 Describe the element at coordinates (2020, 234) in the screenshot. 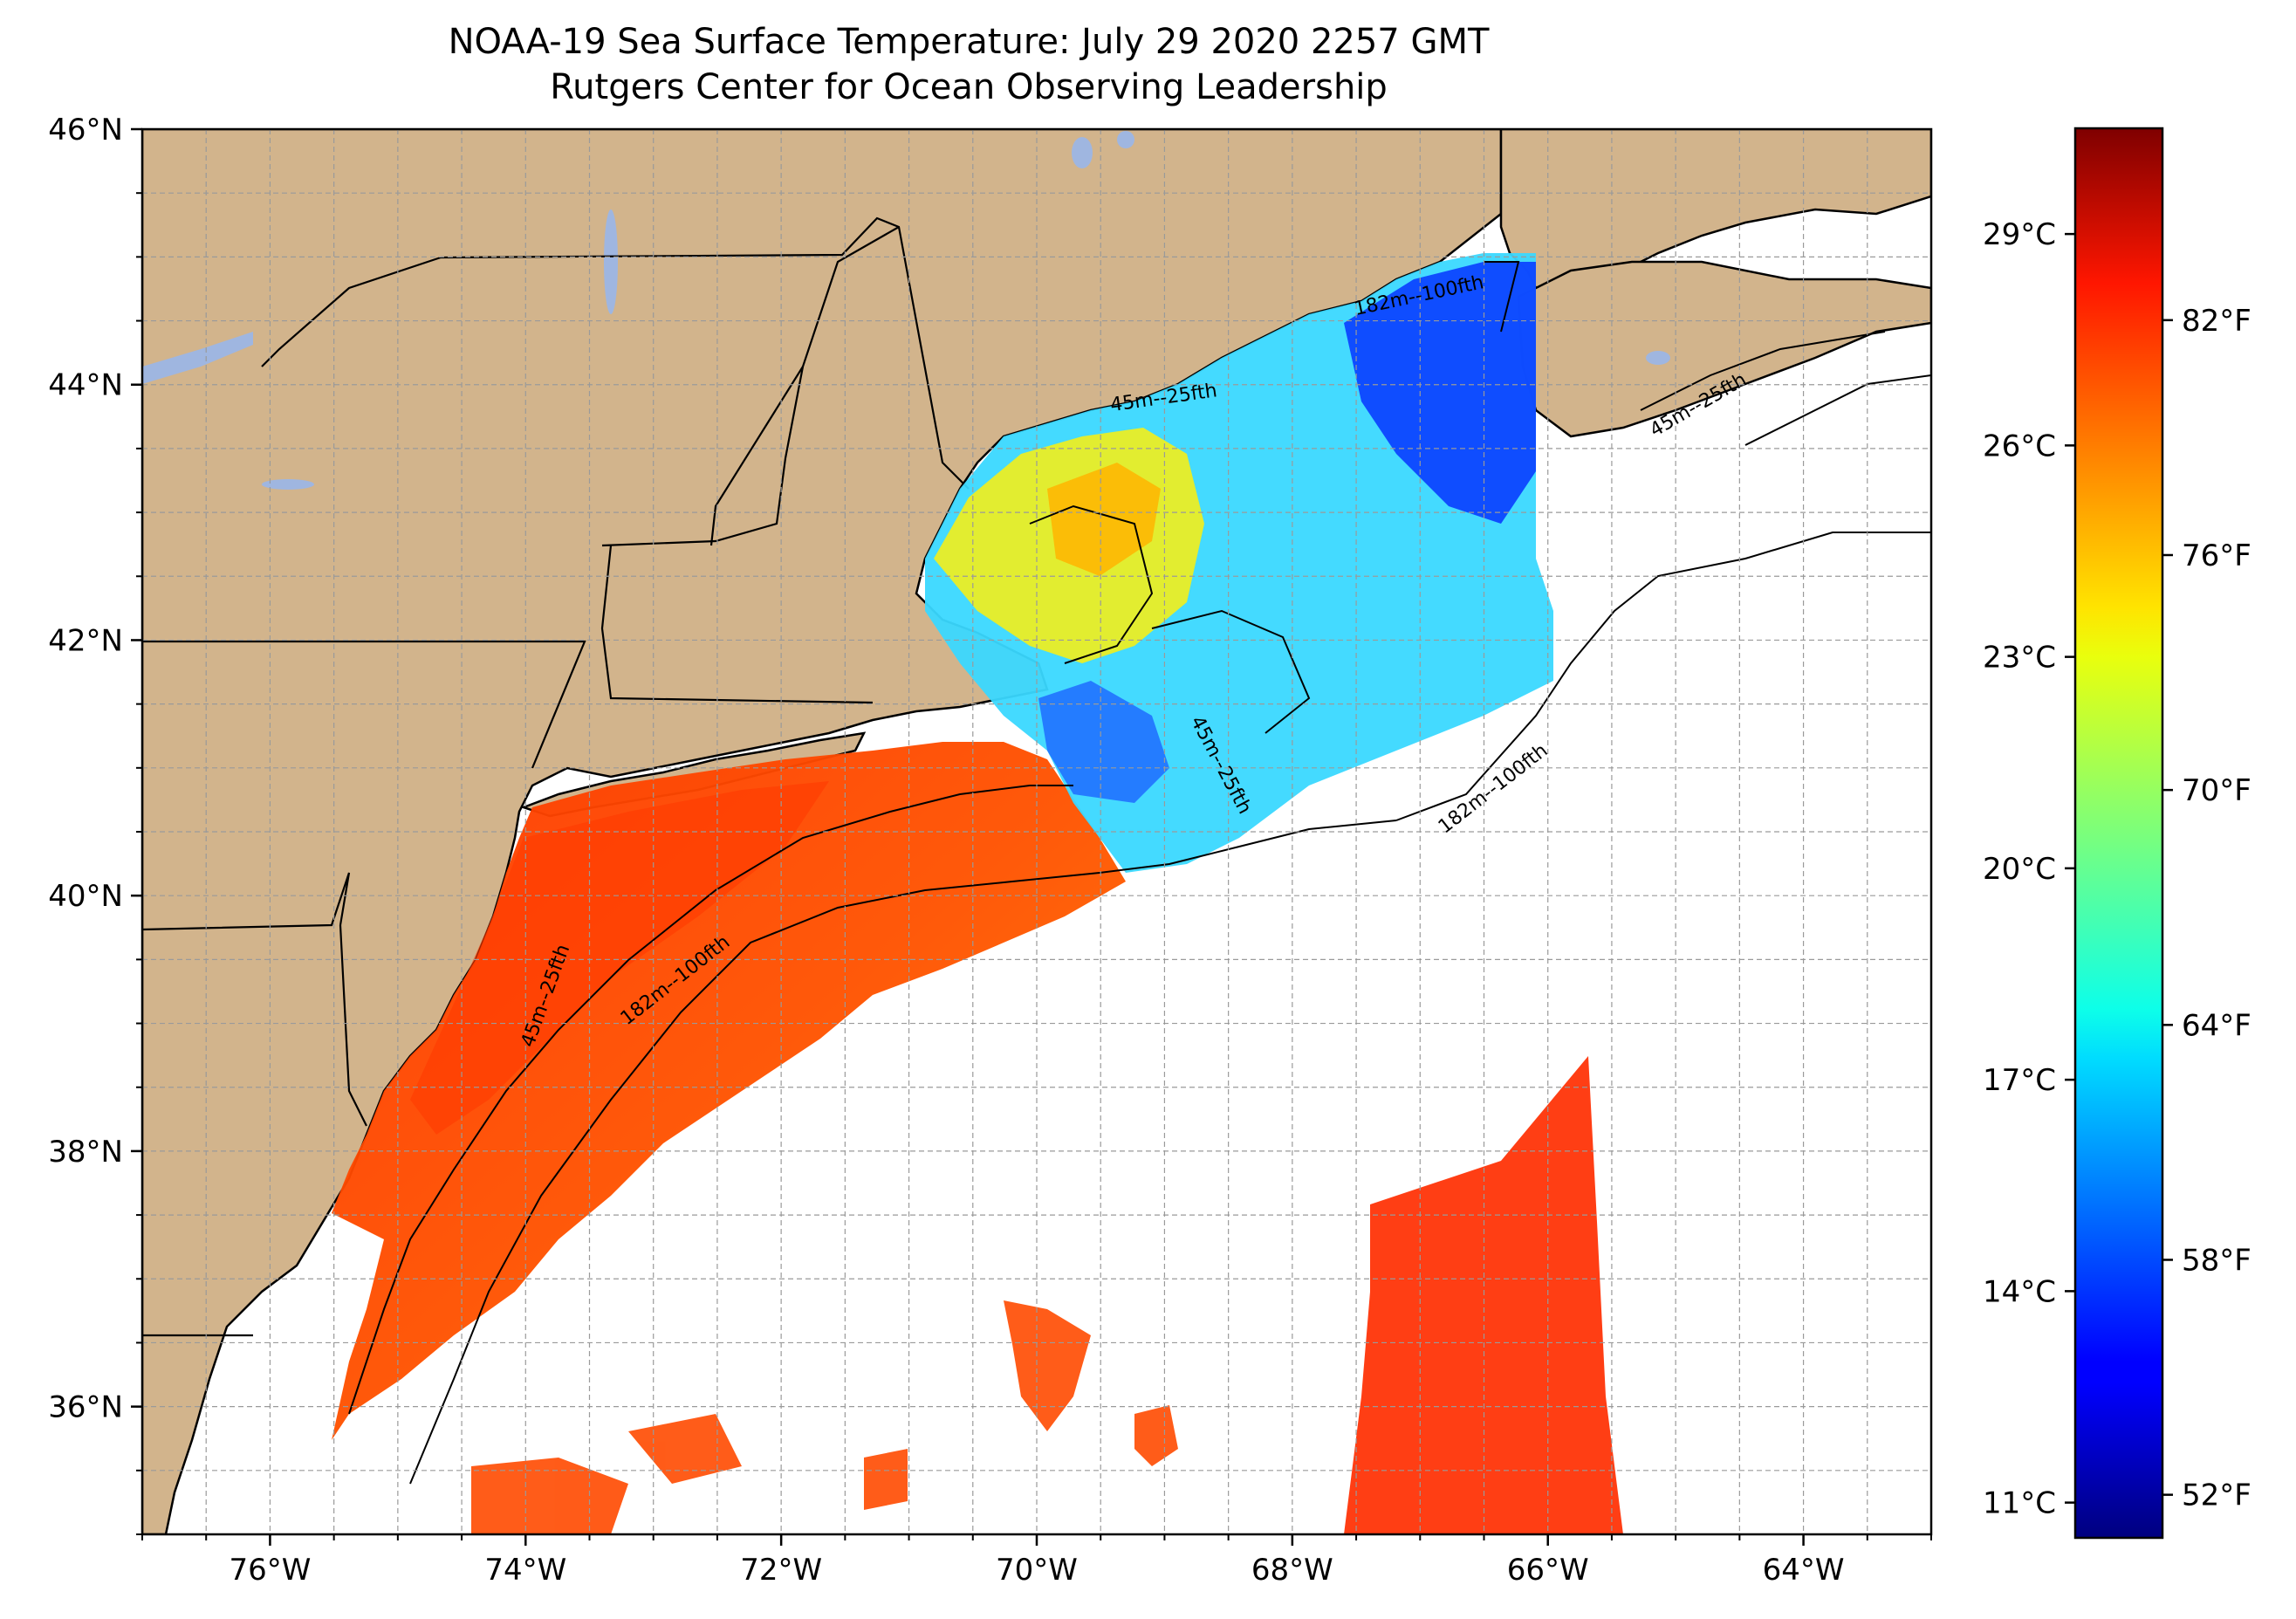

I see `colorbar-celsius-label: 29°C` at that location.